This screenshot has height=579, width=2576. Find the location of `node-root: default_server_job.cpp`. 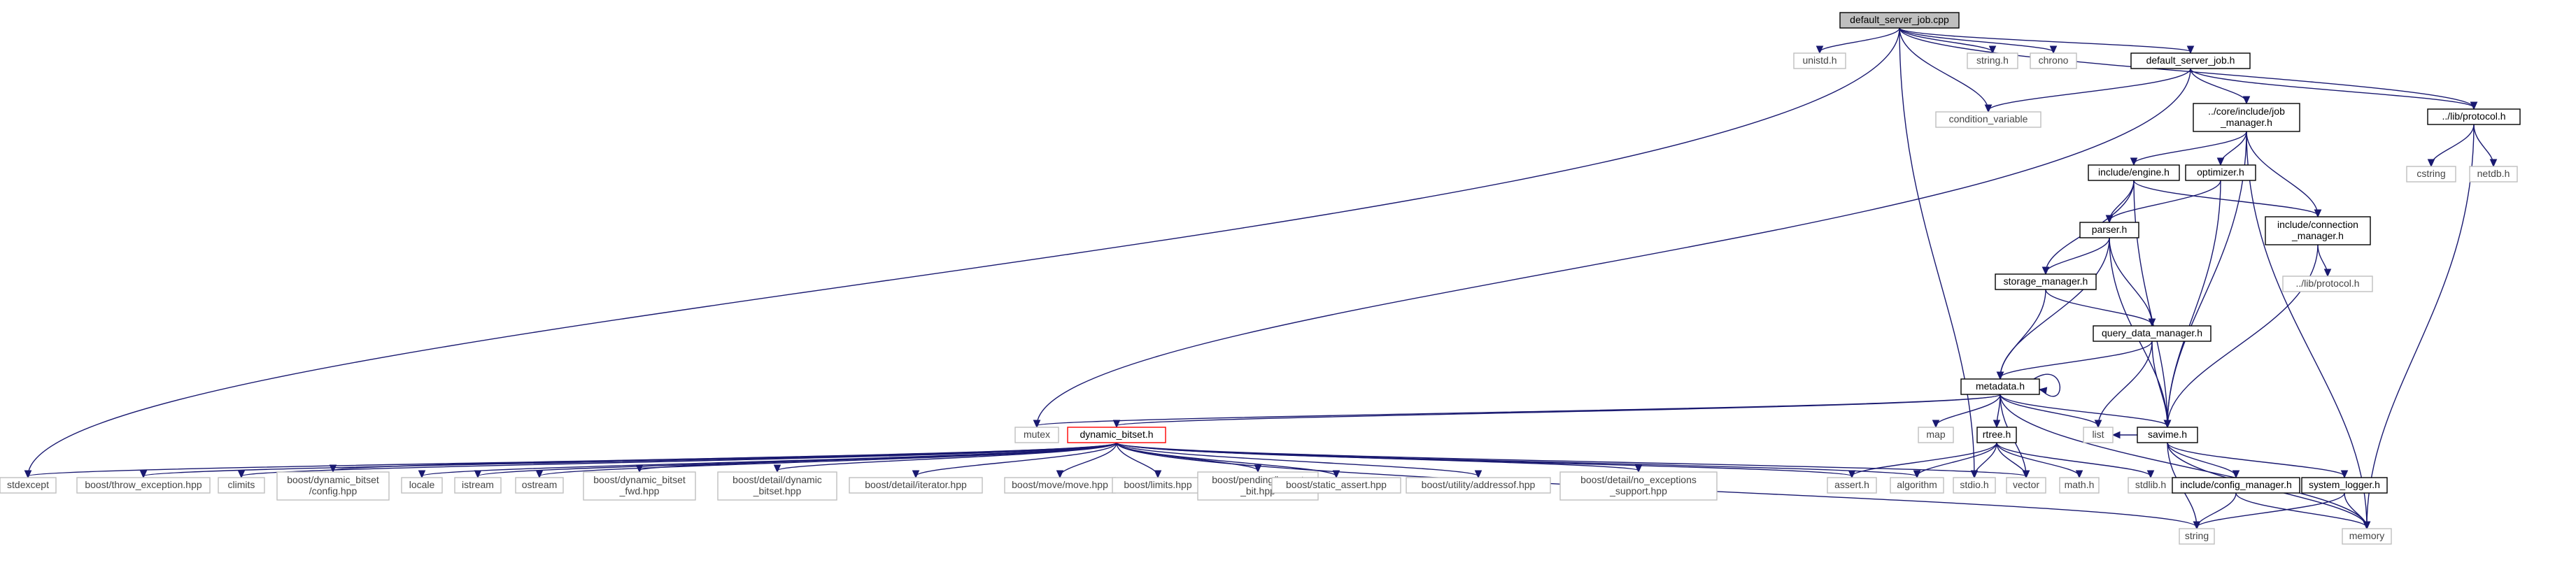

node-root: default_server_job.cpp is located at coordinates (1899, 20).